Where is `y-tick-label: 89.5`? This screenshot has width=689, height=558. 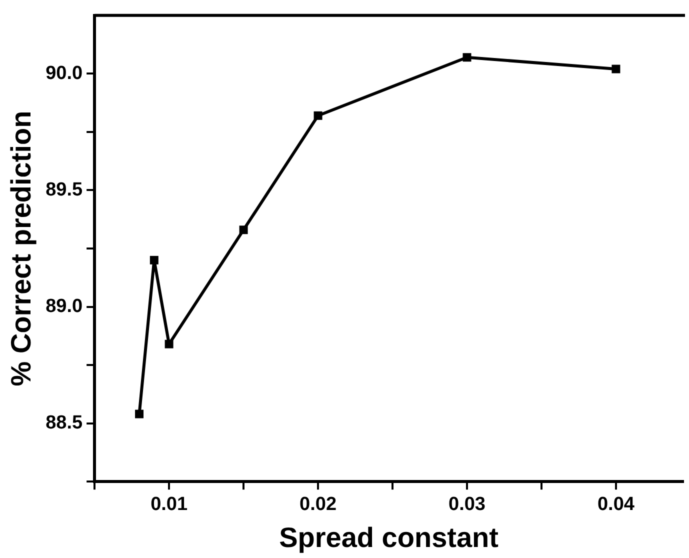 y-tick-label: 89.5 is located at coordinates (65, 189).